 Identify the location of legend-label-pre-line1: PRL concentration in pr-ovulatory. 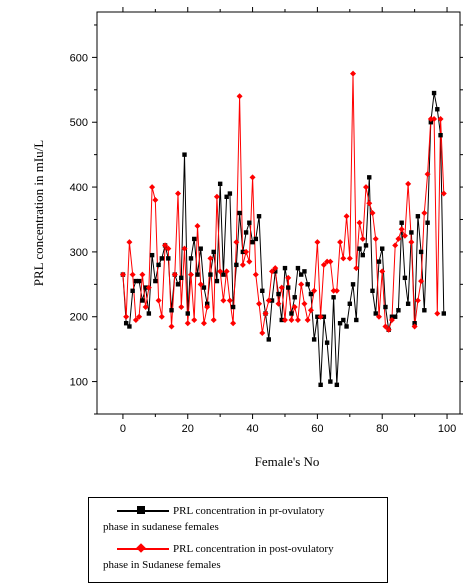
(249, 511).